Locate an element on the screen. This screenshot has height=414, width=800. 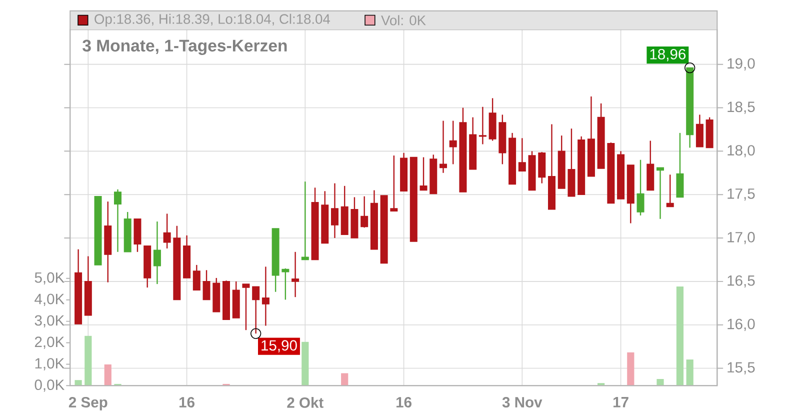
y-tick-label: 16,0 is located at coordinates (741, 324).